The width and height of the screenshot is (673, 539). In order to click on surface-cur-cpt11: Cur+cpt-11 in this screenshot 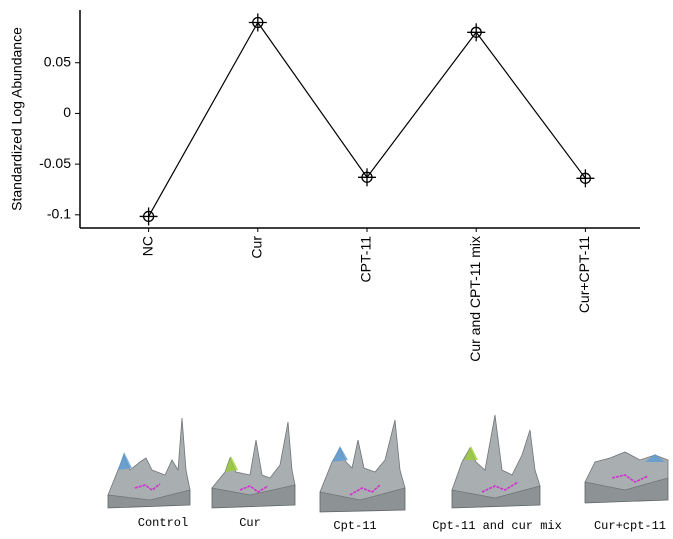, I will do `click(626, 492)`.